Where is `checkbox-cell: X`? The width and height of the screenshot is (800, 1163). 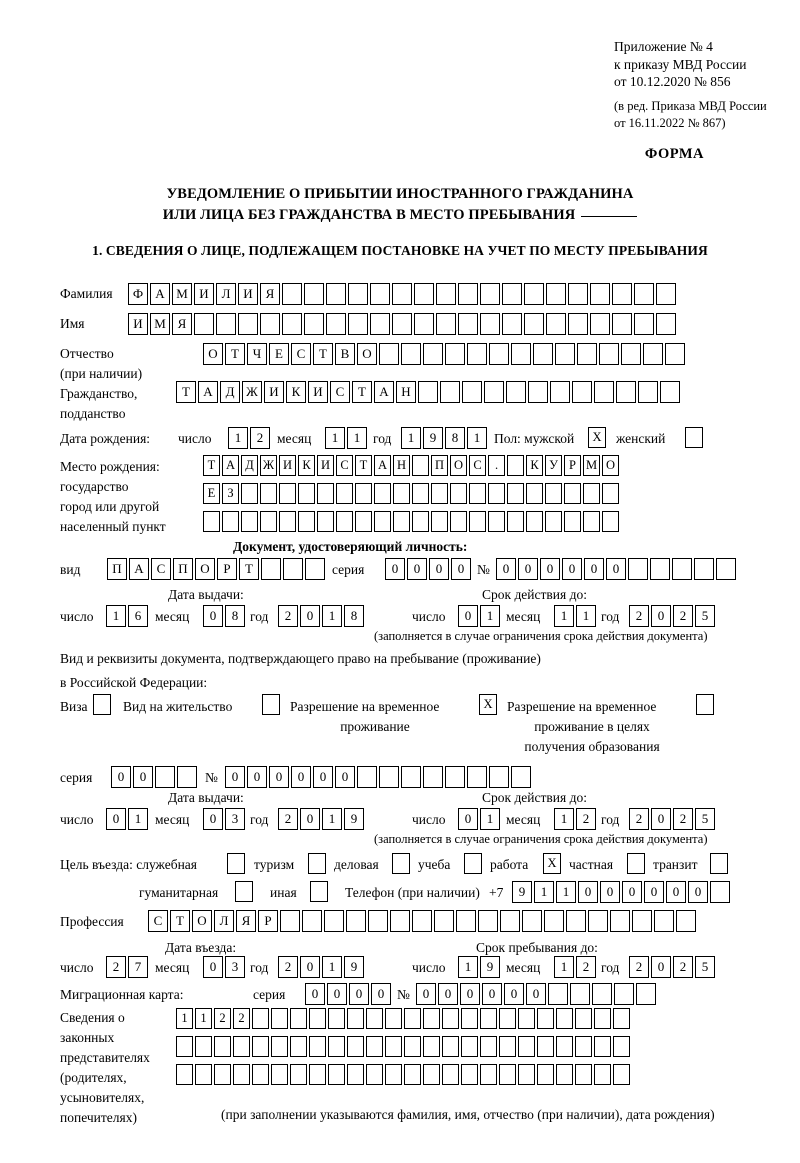
checkbox-cell: X is located at coordinates (552, 863).